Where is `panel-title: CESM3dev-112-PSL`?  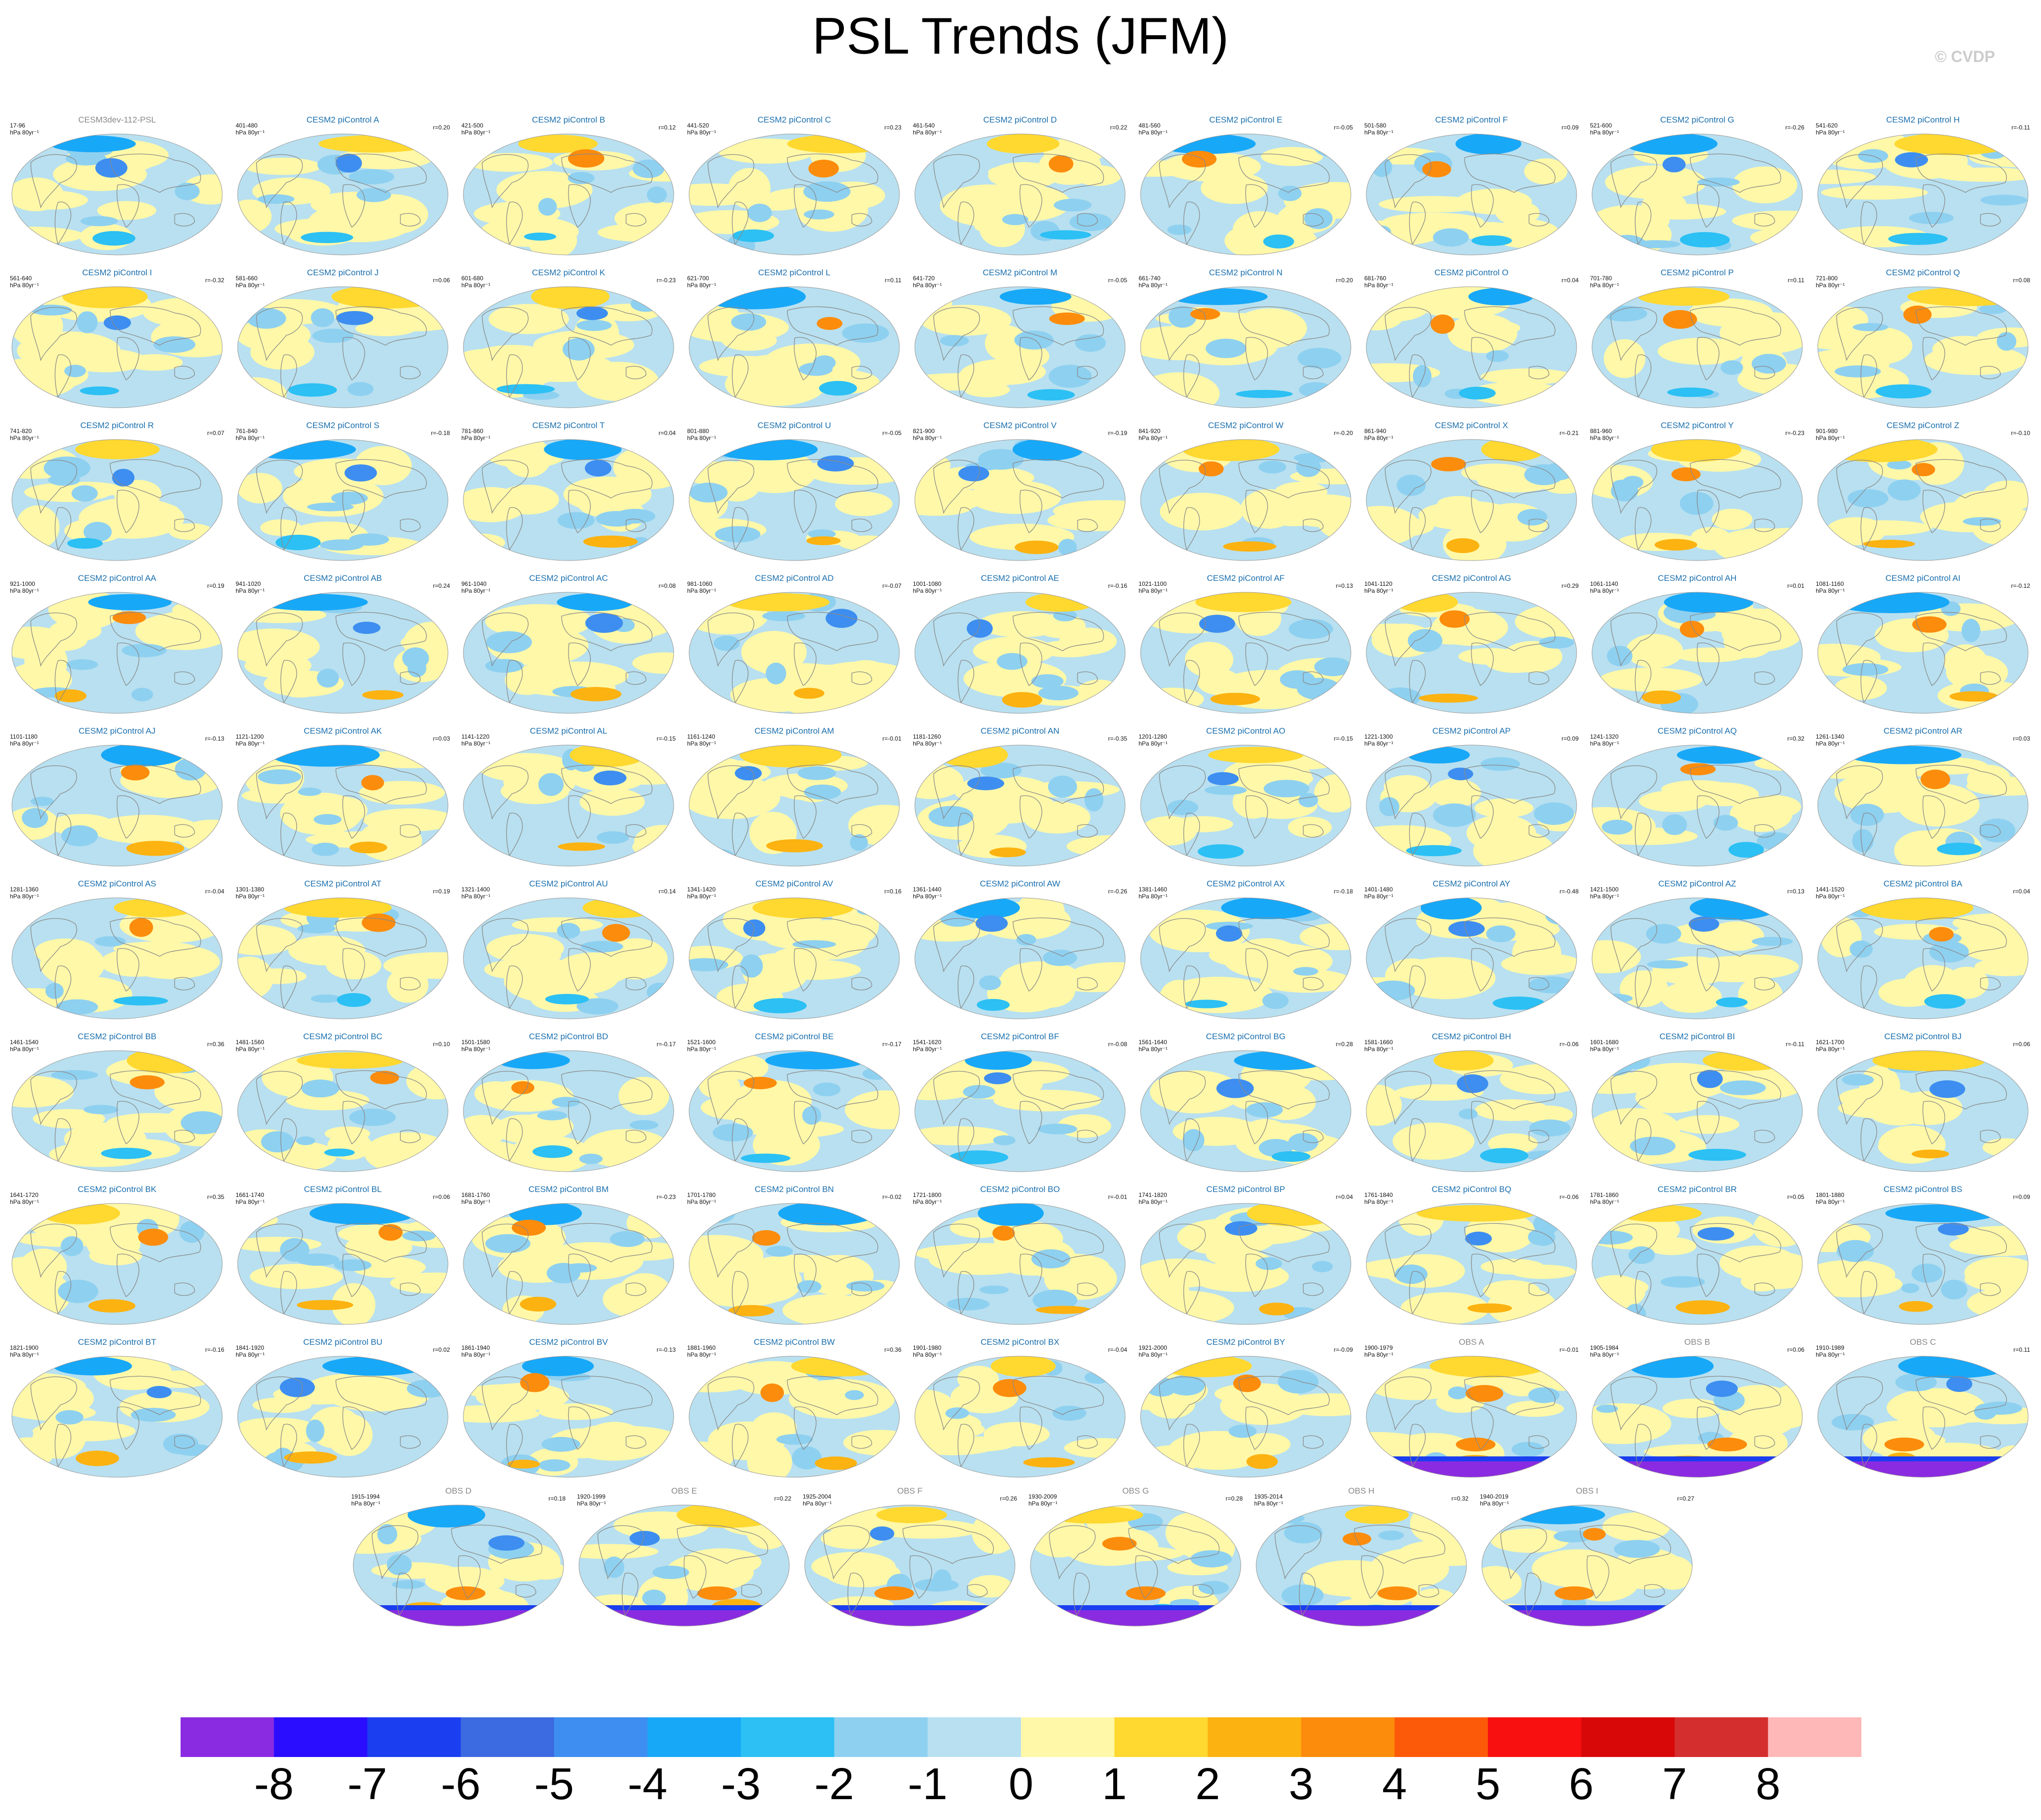 panel-title: CESM3dev-112-PSL is located at coordinates (117, 120).